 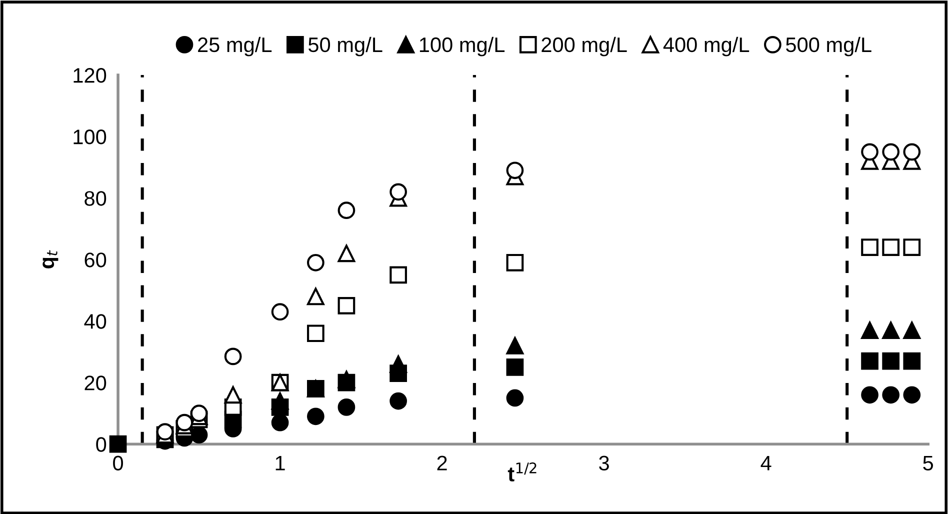 I want to click on y-tick-label: 80, so click(x=95, y=198).